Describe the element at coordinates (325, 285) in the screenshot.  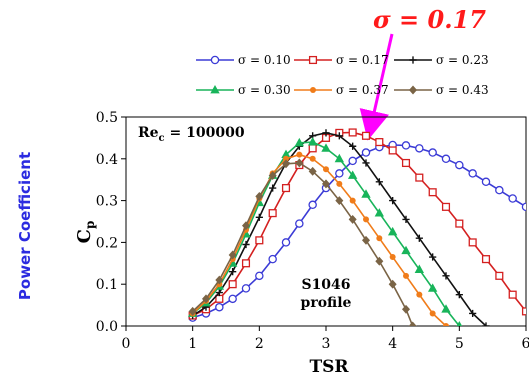
I see `profile-label-line1: S1046` at that location.